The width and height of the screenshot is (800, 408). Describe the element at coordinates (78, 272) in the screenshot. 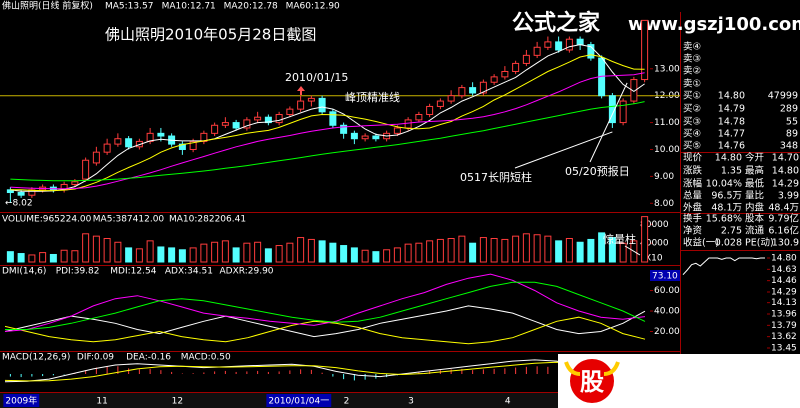

I see `legend-entry: PDI:39.82` at that location.